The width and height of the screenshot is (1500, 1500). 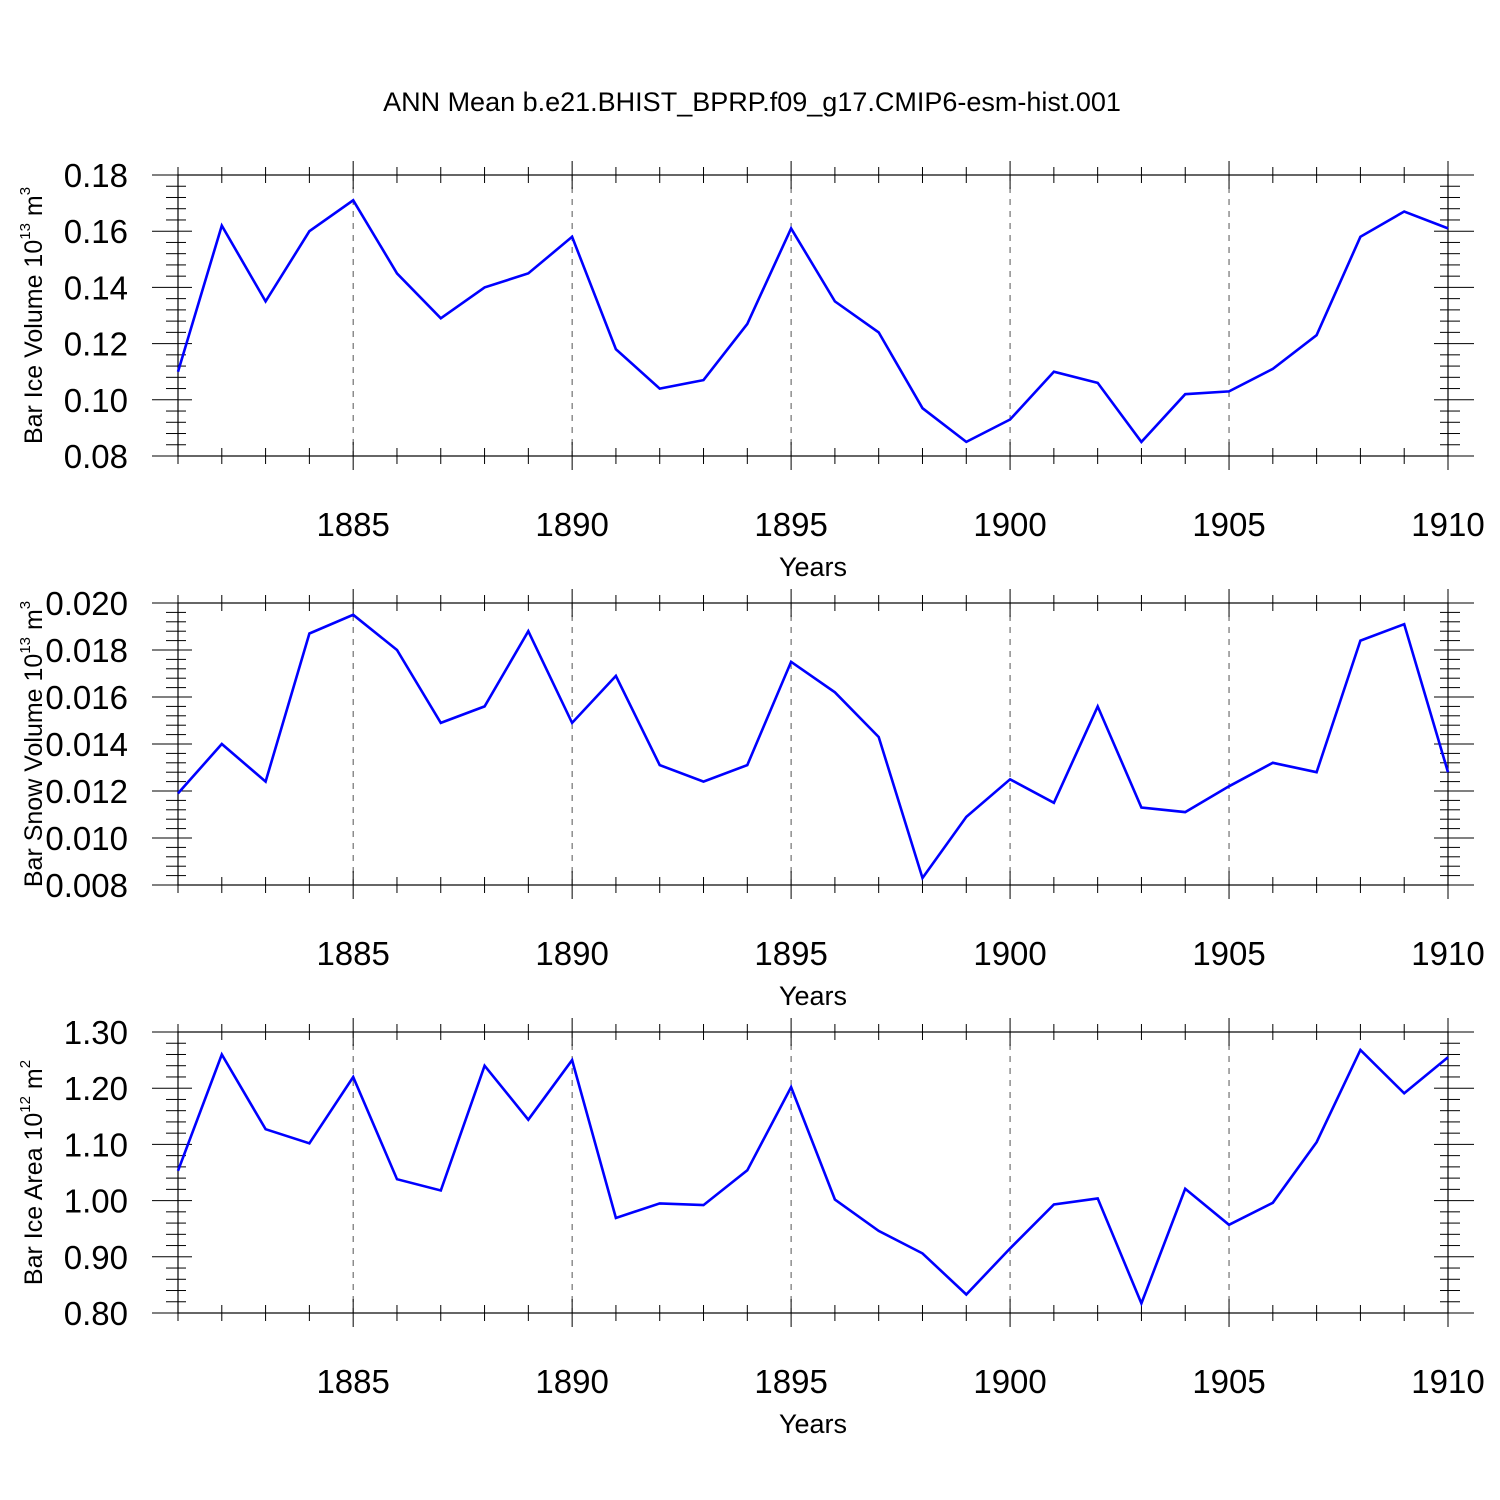 What do you see at coordinates (86, 838) in the screenshot?
I see `y-tick-label: 0.010` at bounding box center [86, 838].